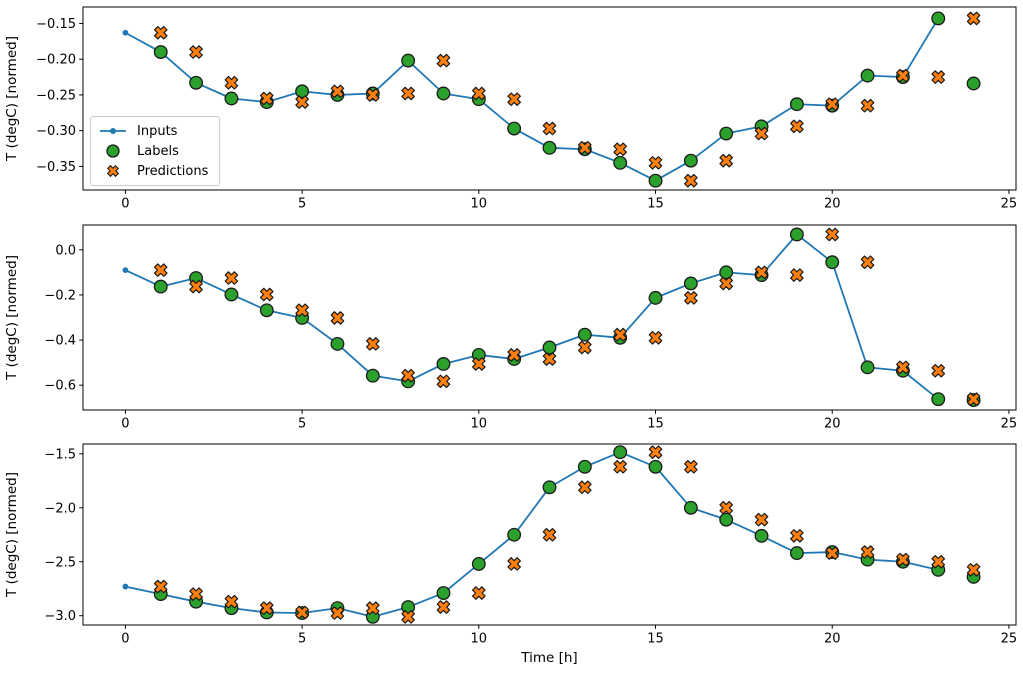  I want to click on x-tick-label: 10, so click(479, 639).